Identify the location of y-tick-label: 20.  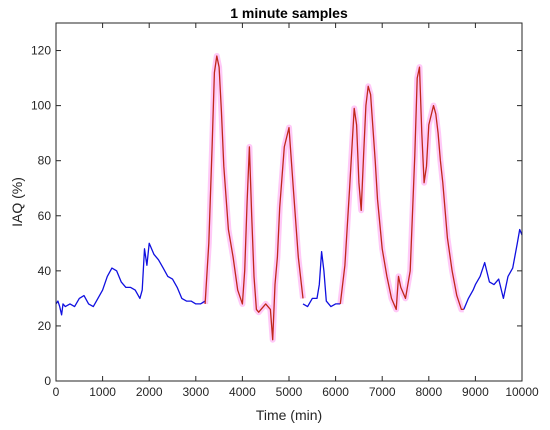
(45, 326).